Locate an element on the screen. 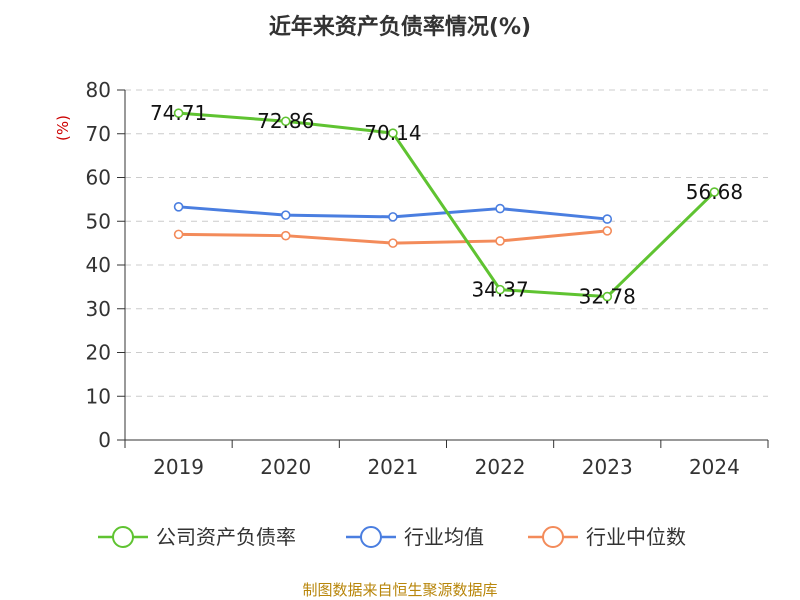  y-tick-label: 40 is located at coordinates (98, 265).